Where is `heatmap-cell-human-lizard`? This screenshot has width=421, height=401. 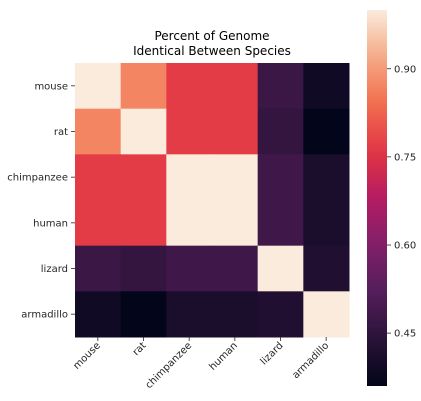
heatmap-cell-human-lizard is located at coordinates (280, 223).